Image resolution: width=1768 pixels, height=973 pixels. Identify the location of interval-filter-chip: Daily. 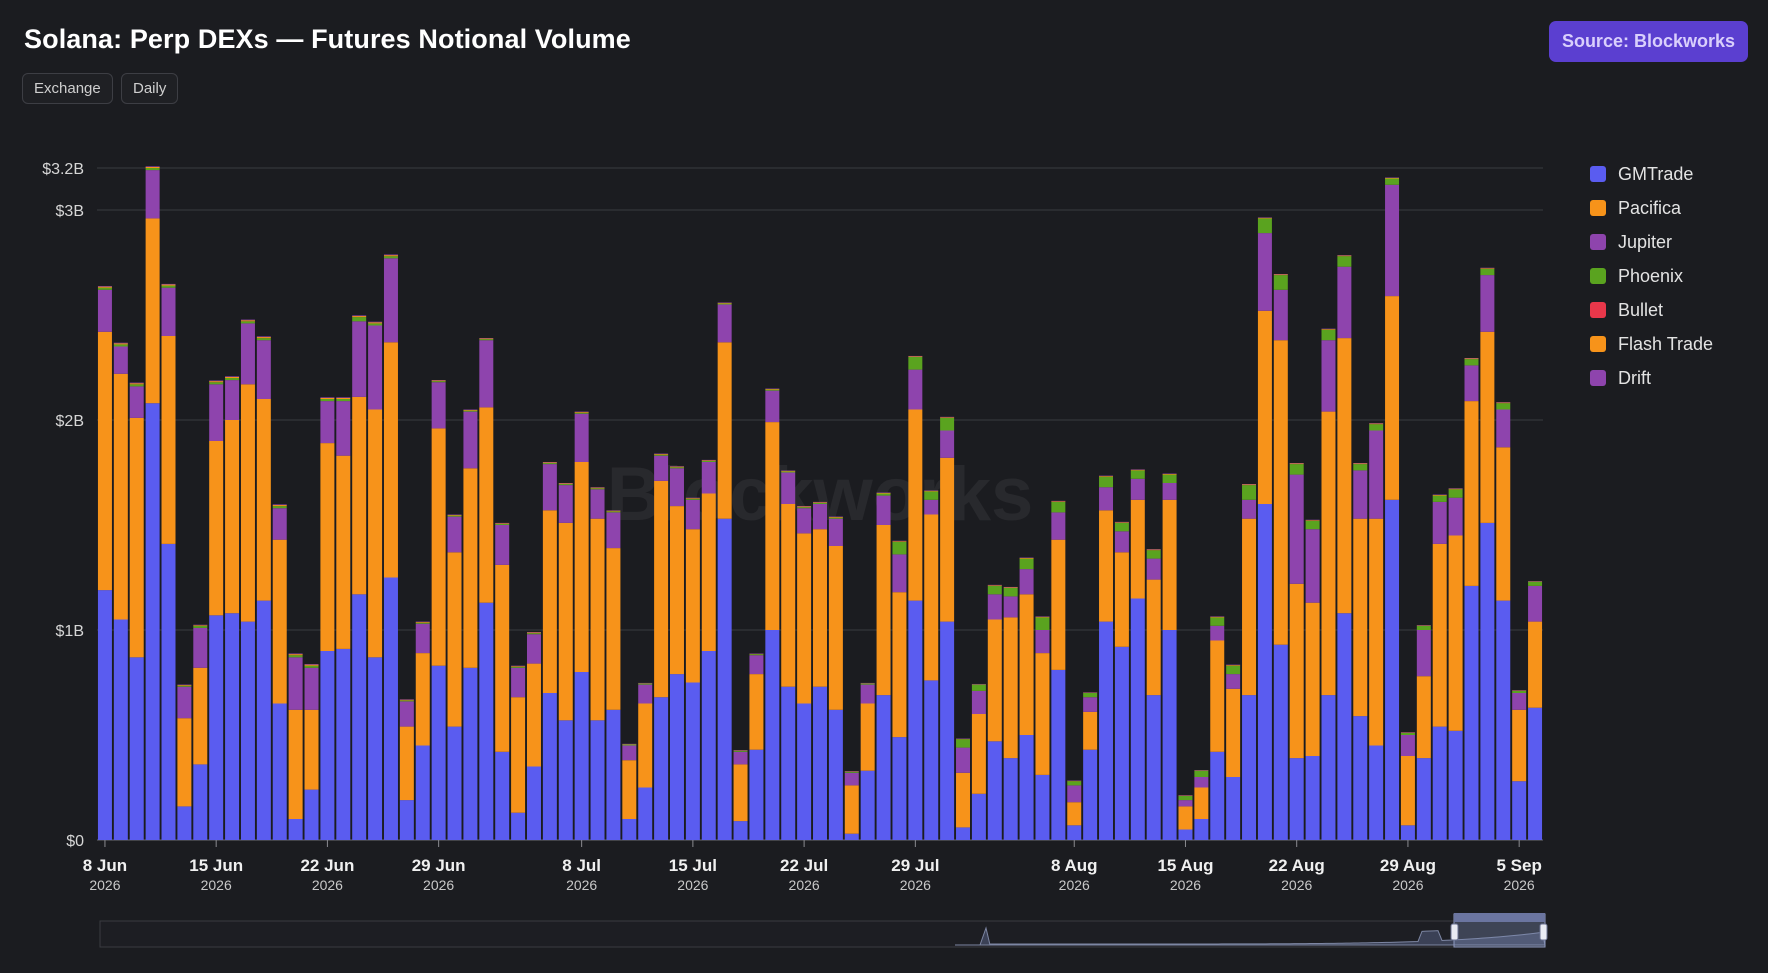
(150, 88).